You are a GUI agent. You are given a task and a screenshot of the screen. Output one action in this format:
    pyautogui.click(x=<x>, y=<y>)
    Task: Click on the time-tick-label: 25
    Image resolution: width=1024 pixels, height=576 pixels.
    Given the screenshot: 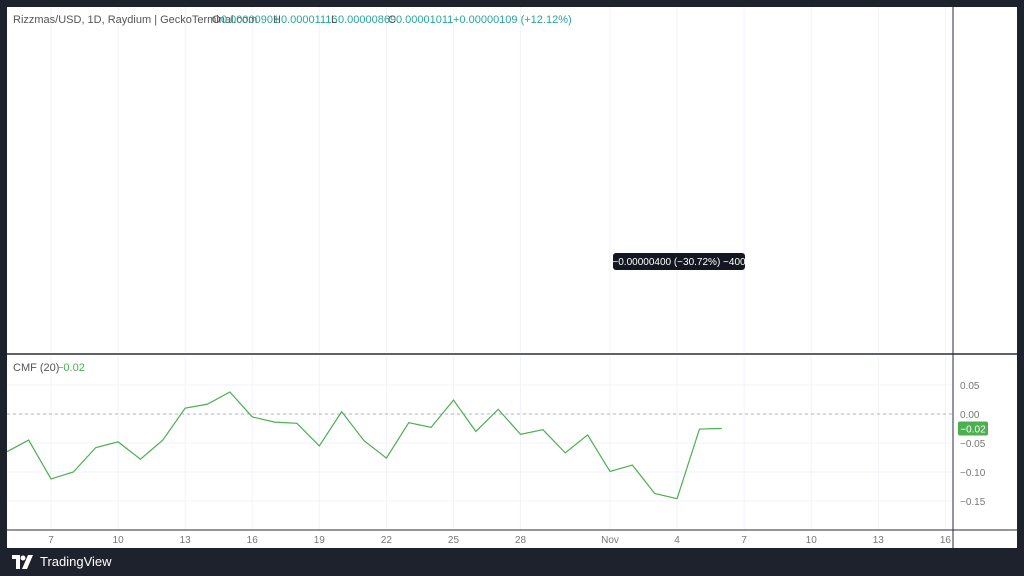 What is the action you would take?
    pyautogui.click(x=454, y=540)
    